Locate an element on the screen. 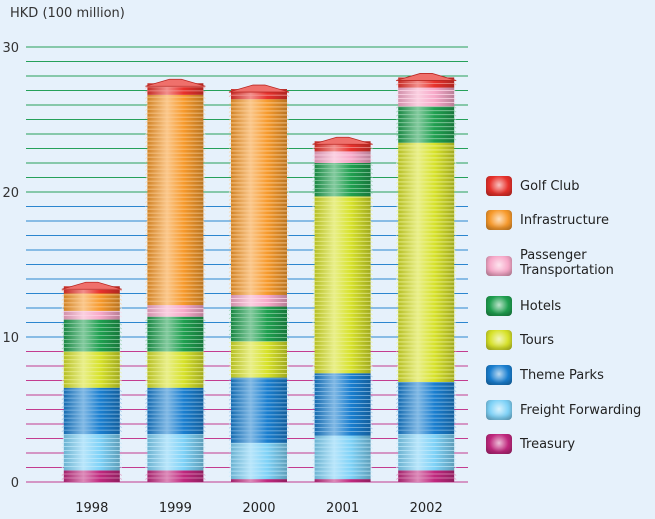 The height and width of the screenshot is (519, 655). legend-item-treasury: Treasury is located at coordinates (568, 444).